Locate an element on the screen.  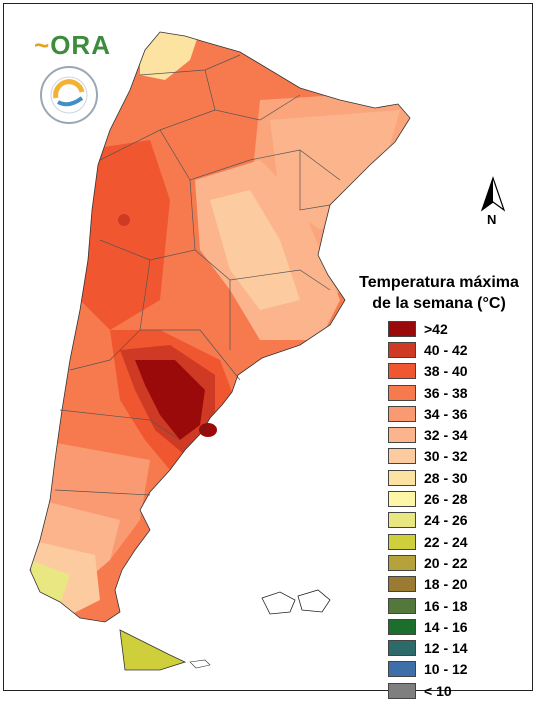
legend-label: 28 - 30 is located at coordinates (446, 477).